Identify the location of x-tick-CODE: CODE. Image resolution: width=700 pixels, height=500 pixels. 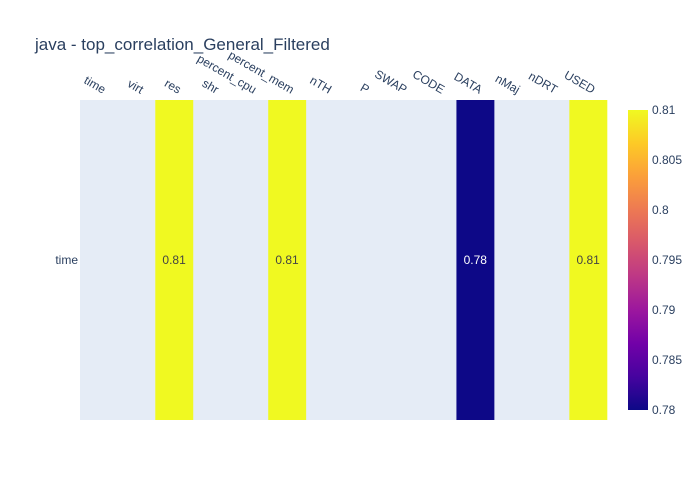
(428, 81).